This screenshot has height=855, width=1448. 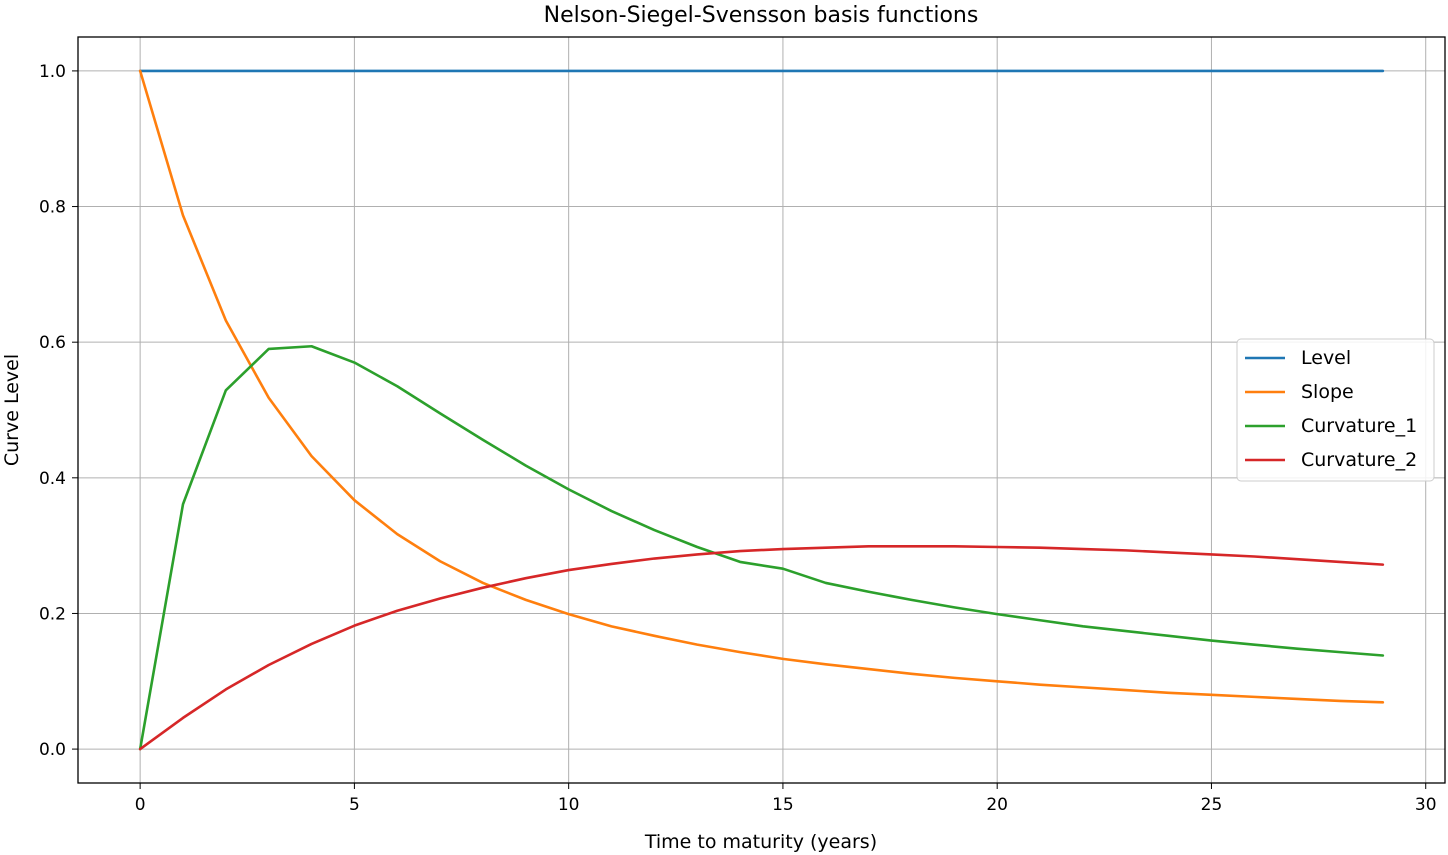 I want to click on y-axis-label: Curve Level, so click(x=12, y=410).